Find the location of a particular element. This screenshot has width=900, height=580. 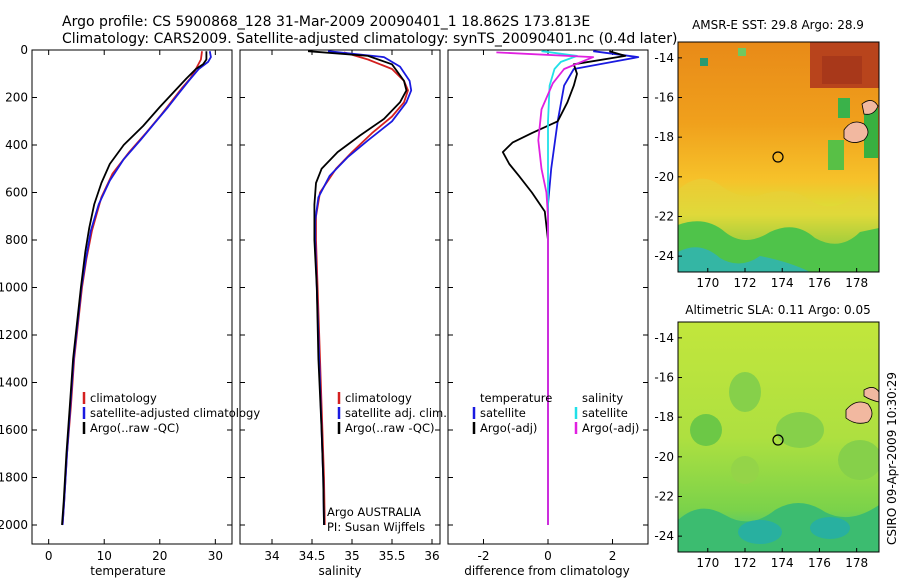

legend-label-sal-satellite: satellite is located at coordinates (605, 413).